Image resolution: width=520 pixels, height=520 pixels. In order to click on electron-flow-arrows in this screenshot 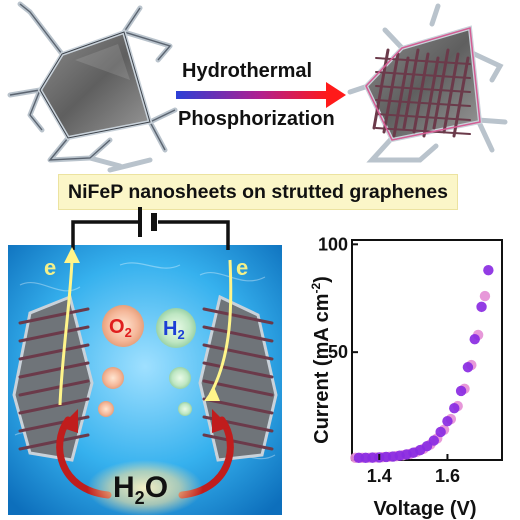, I will do `click(145, 332)`.